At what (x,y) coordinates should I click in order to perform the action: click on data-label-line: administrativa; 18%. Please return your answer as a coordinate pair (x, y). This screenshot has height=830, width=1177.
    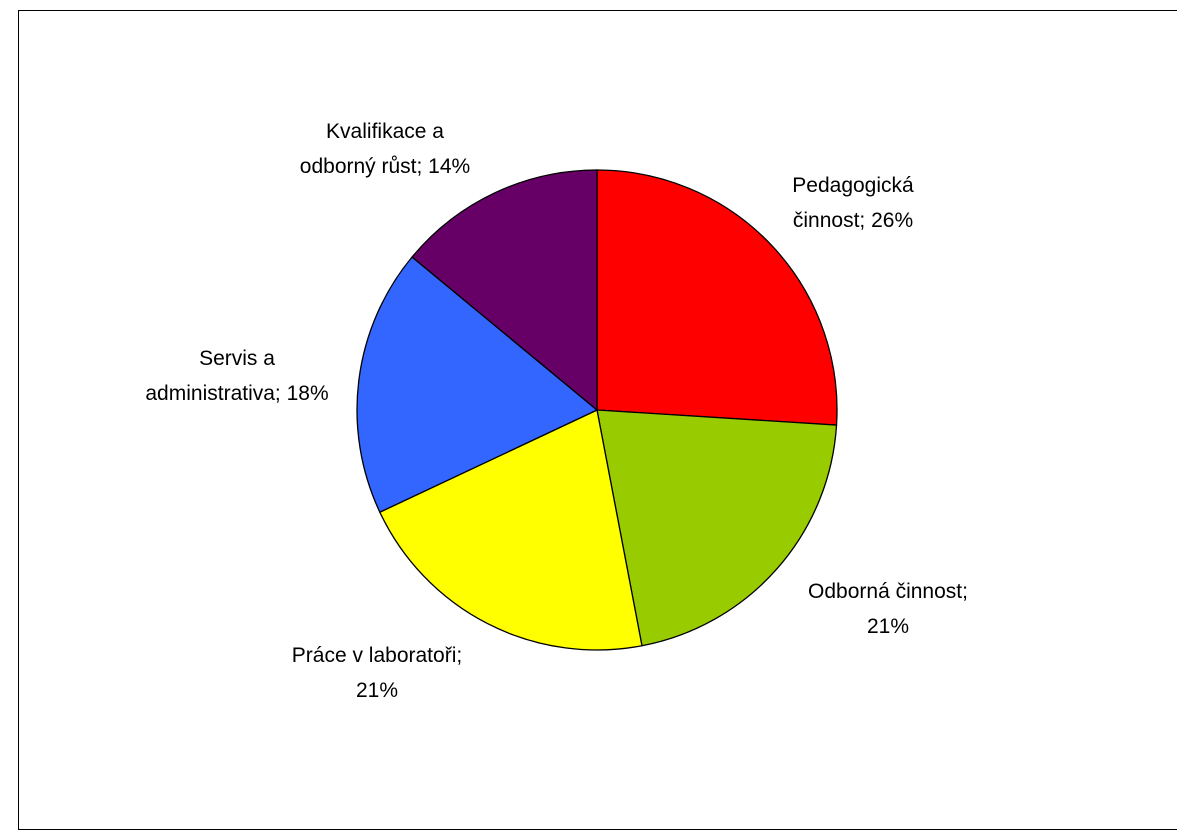
    Looking at the image, I should click on (236, 393).